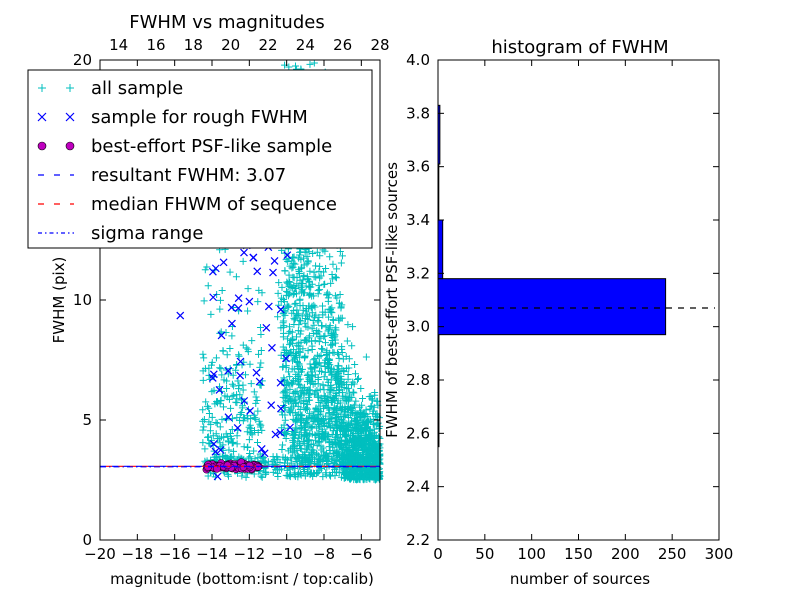  What do you see at coordinates (418, 327) in the screenshot?
I see `histogram-y-tick-label: 3.0` at bounding box center [418, 327].